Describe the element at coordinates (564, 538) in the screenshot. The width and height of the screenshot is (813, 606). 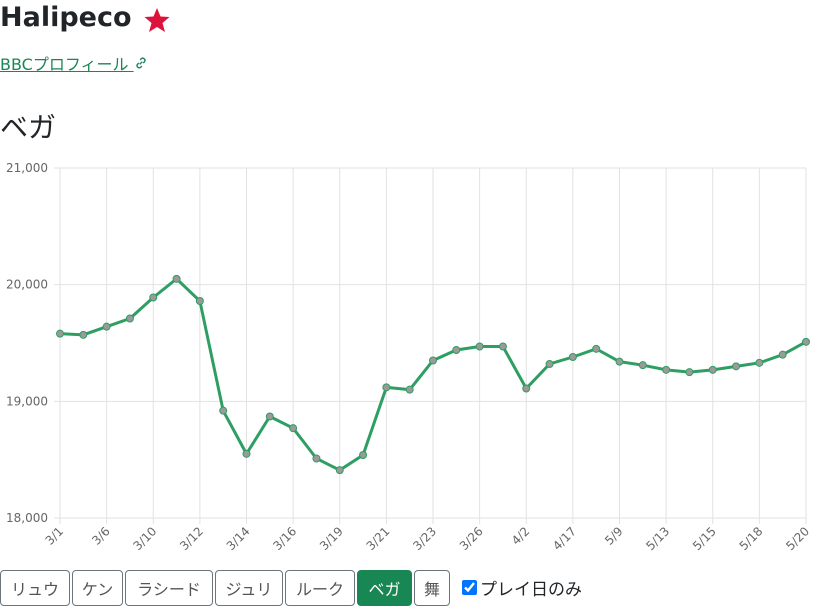
I see `x-tick-label: 4/17` at that location.